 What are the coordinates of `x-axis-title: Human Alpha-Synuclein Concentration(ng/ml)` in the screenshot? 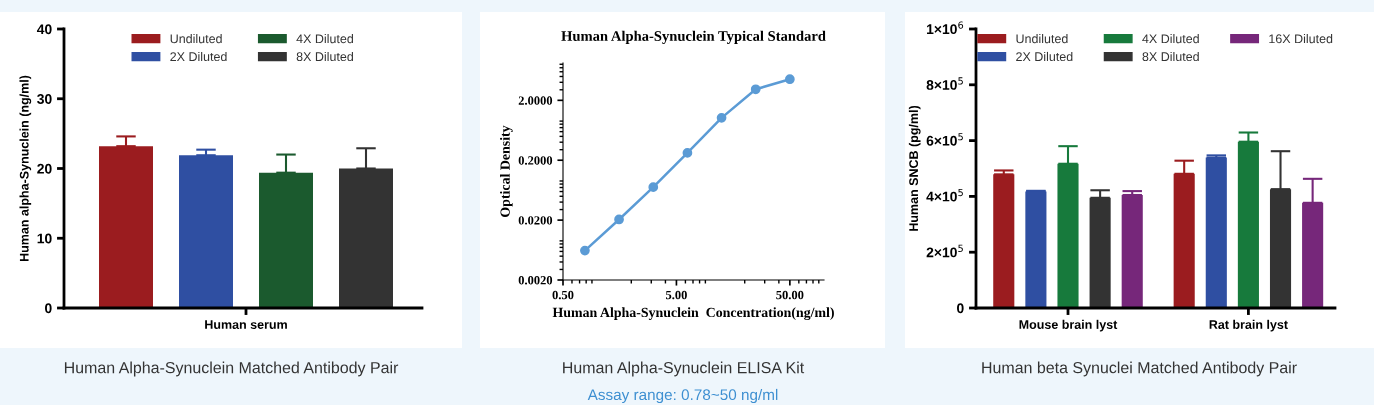 It's located at (693, 314).